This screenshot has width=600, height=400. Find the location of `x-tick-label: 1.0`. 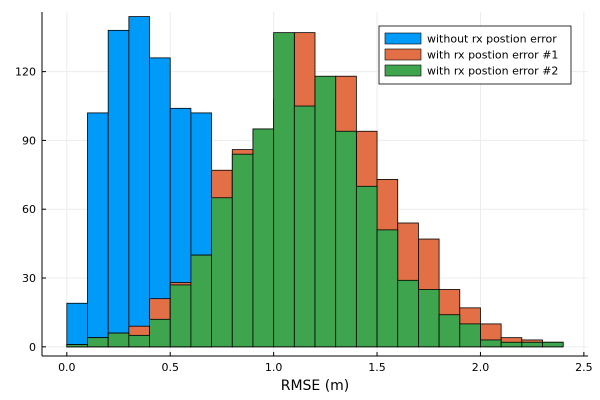

x-tick-label: 1.0 is located at coordinates (274, 367).